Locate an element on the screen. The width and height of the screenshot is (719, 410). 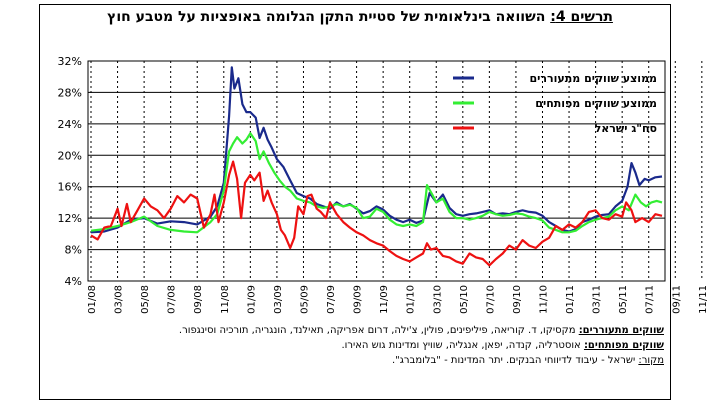
note-emerging-label: שווקים מתעוררים: is located at coordinates (621, 330).